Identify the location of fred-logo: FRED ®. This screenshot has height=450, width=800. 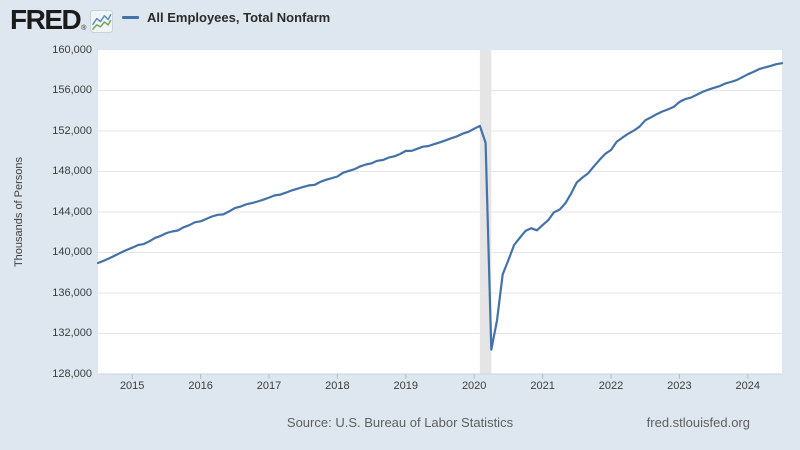
(62, 20).